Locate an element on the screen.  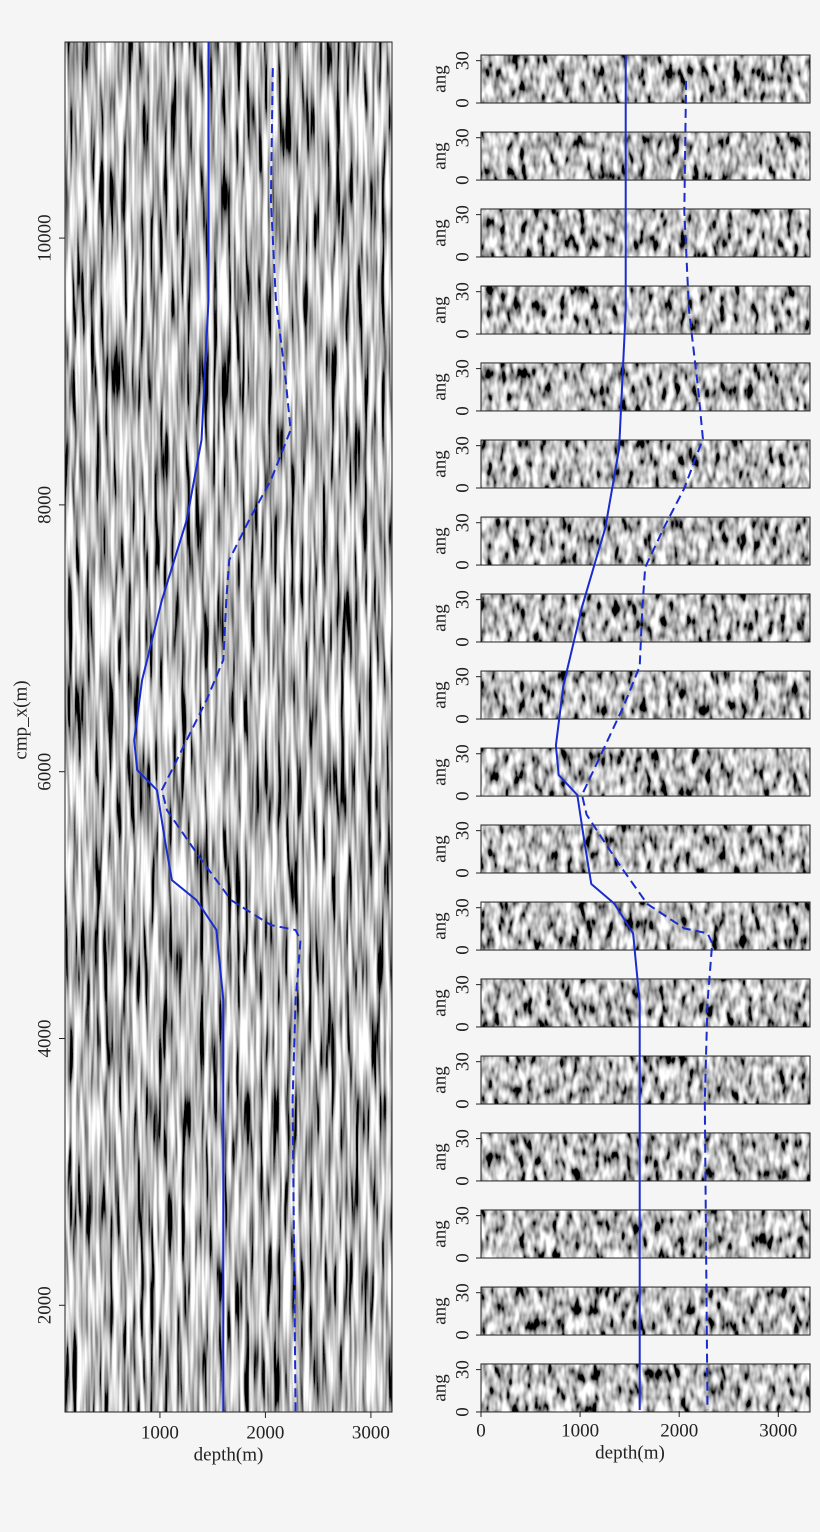
y-tick-label: 10000 is located at coordinates (44, 238).